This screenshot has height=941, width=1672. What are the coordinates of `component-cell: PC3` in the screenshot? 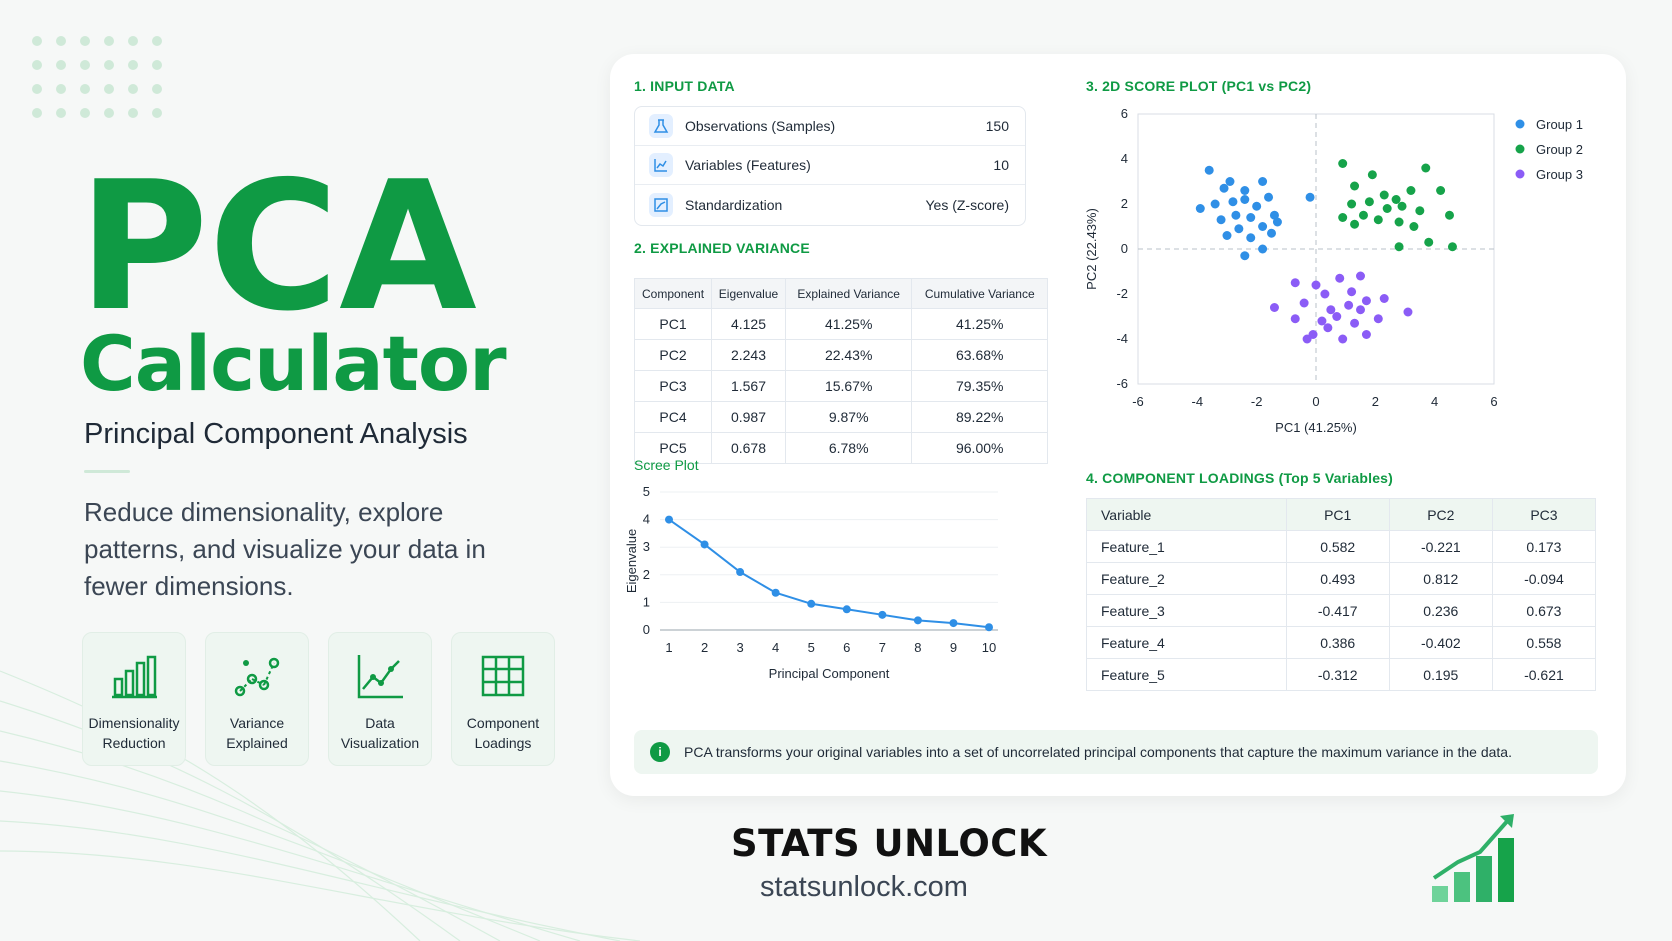 It's located at (673, 386).